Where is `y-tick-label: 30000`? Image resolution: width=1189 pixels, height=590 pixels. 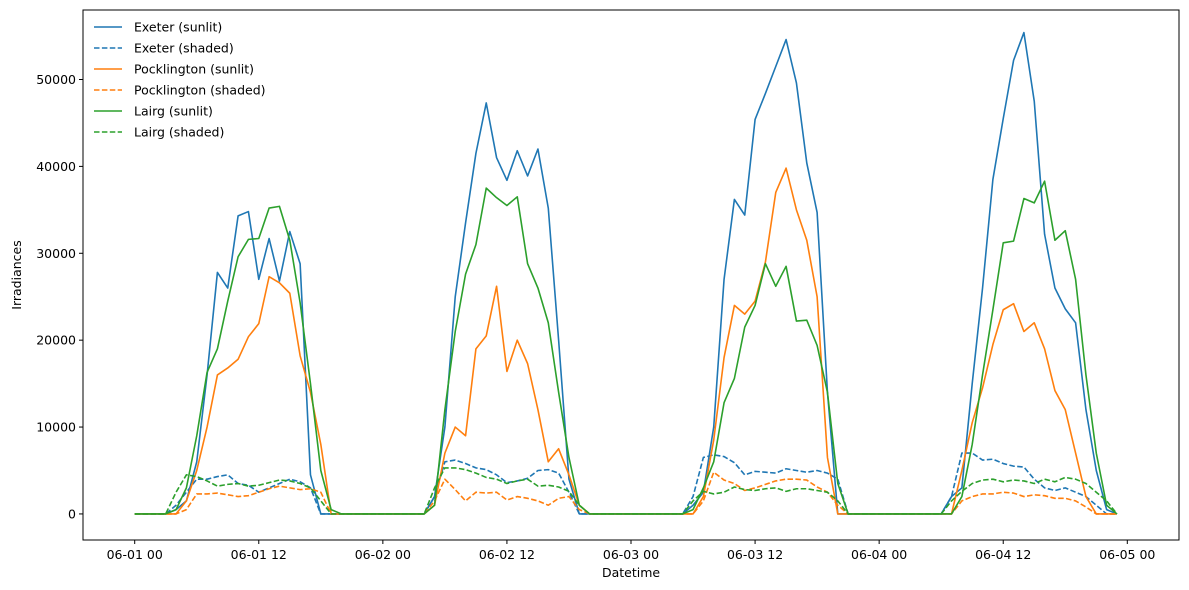
y-tick-label: 30000 is located at coordinates (56, 253).